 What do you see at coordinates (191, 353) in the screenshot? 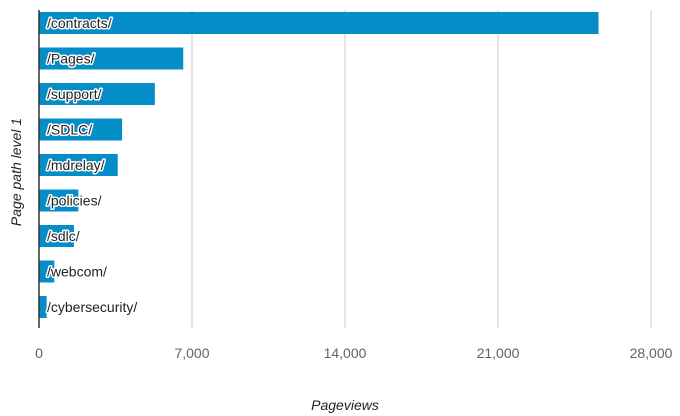
I see `x-tick-label: 7,000` at bounding box center [191, 353].